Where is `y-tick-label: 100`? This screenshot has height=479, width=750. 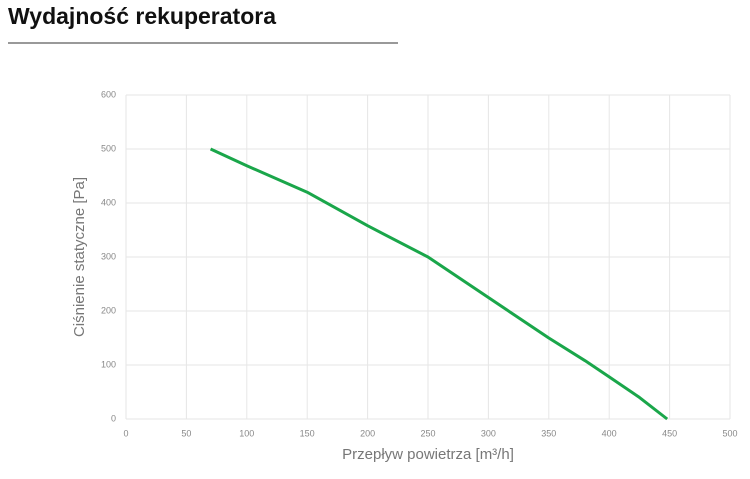 y-tick-label: 100 is located at coordinates (108, 364).